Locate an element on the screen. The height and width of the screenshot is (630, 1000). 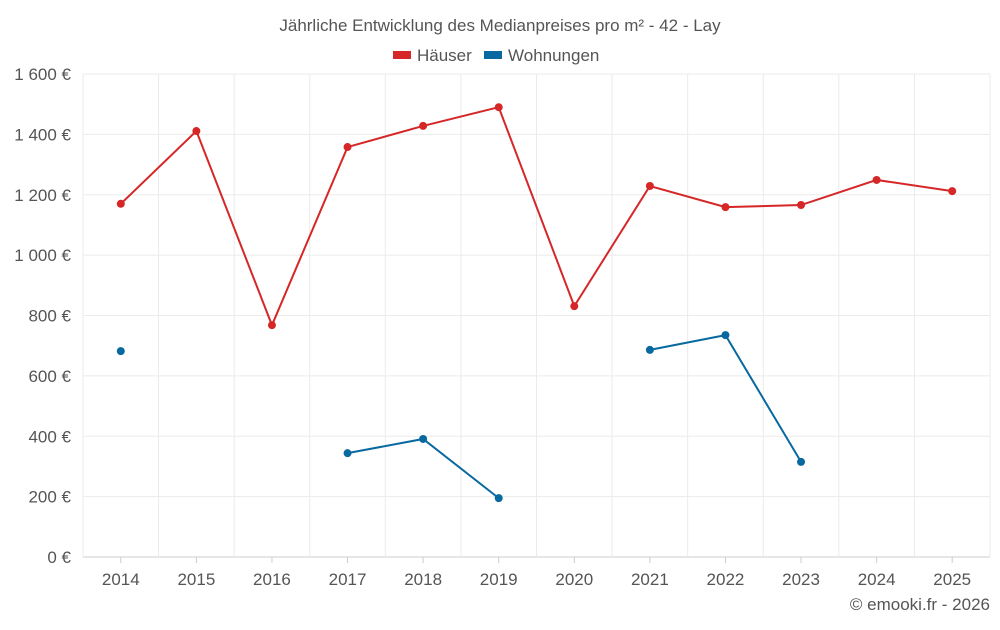
legend-item: Häuser is located at coordinates (432, 55).